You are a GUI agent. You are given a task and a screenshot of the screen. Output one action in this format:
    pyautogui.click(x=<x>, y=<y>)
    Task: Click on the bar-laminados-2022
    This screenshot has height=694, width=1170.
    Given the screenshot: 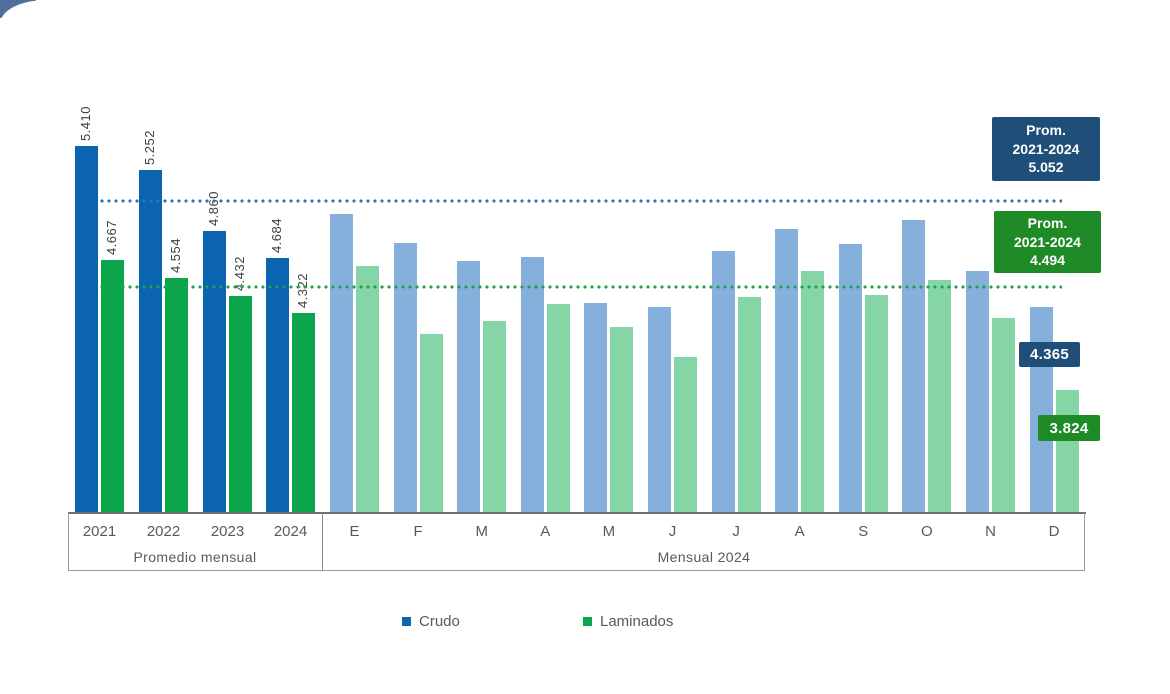 What is the action you would take?
    pyautogui.click(x=176, y=395)
    